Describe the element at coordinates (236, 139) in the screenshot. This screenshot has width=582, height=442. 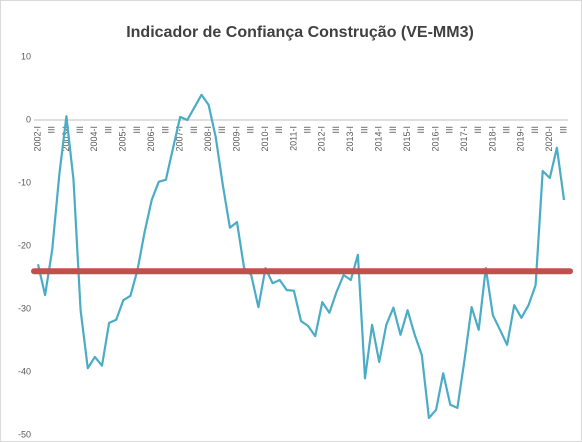
I see `x-tick-label: 2009-I` at that location.